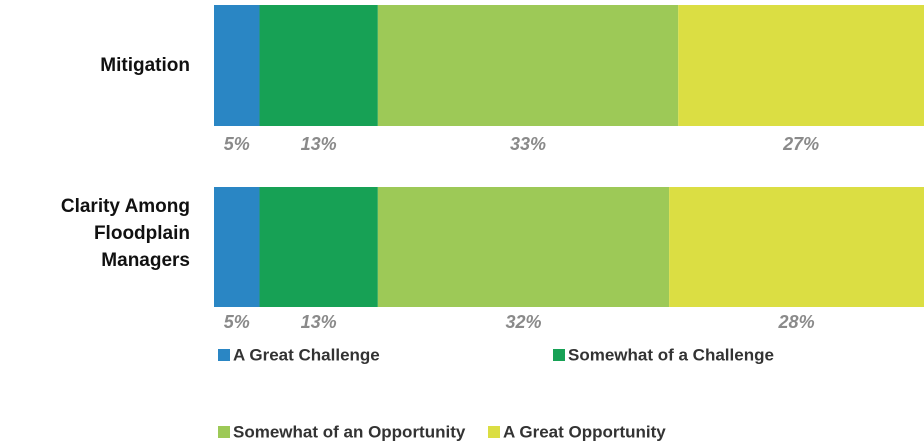 Image resolution: width=924 pixels, height=444 pixels. I want to click on legend-label: Somewhat of a Challenge, so click(671, 354).